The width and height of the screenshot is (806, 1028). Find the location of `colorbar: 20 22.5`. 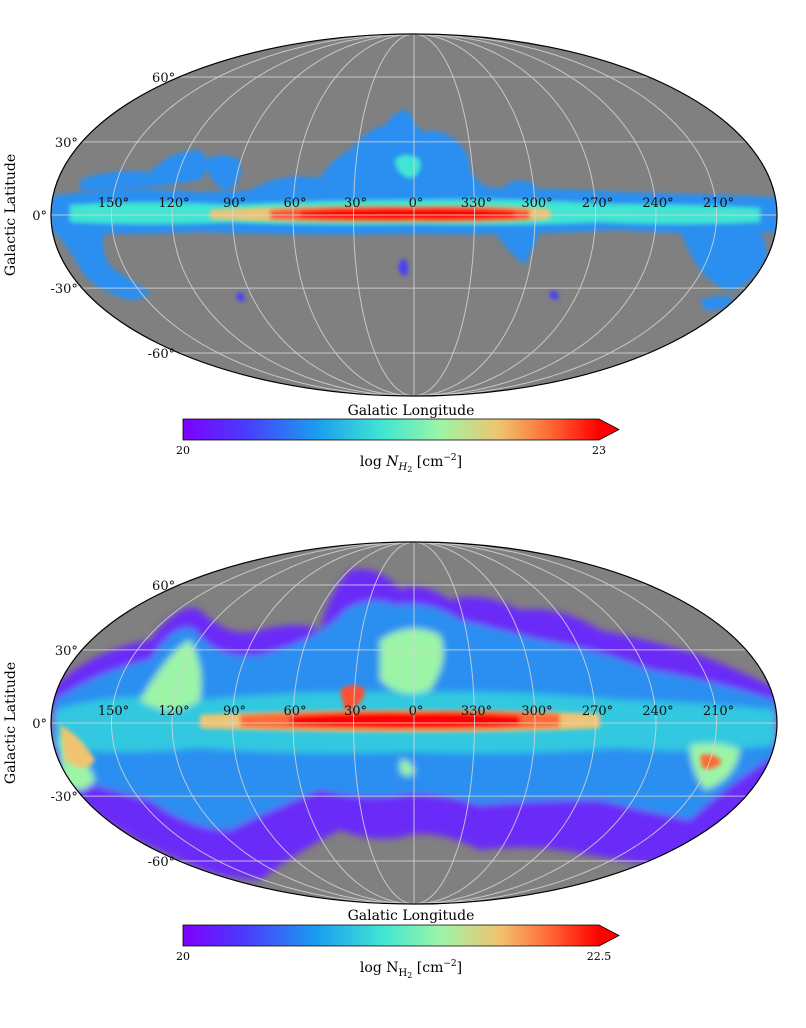

colorbar: 20 22.5 is located at coordinates (398, 943).